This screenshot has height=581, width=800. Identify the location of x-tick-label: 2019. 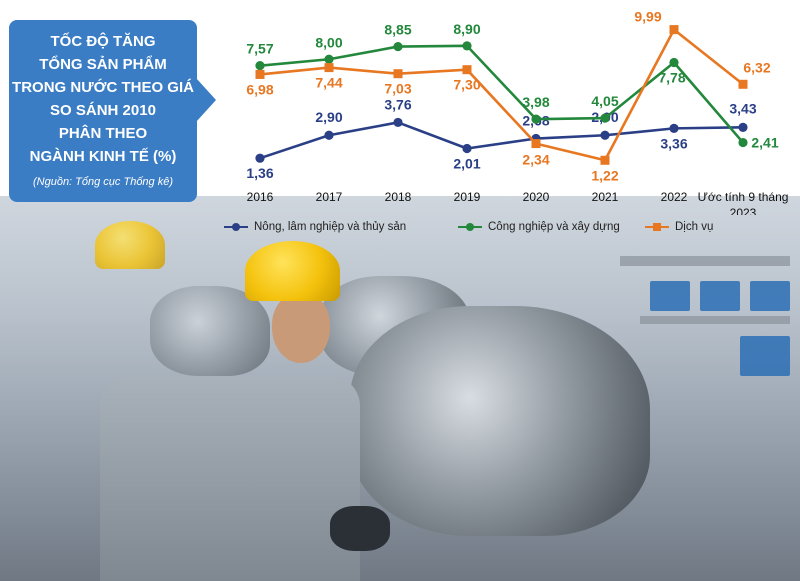
(467, 197).